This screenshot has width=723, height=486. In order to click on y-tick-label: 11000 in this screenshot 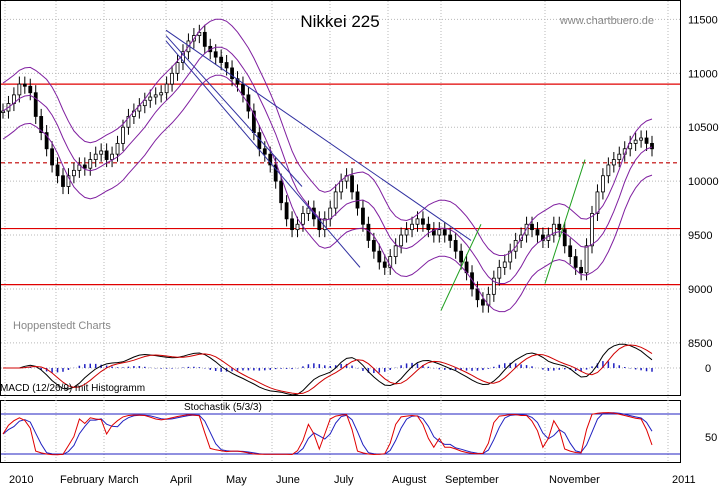, I will do `click(703, 74)`.